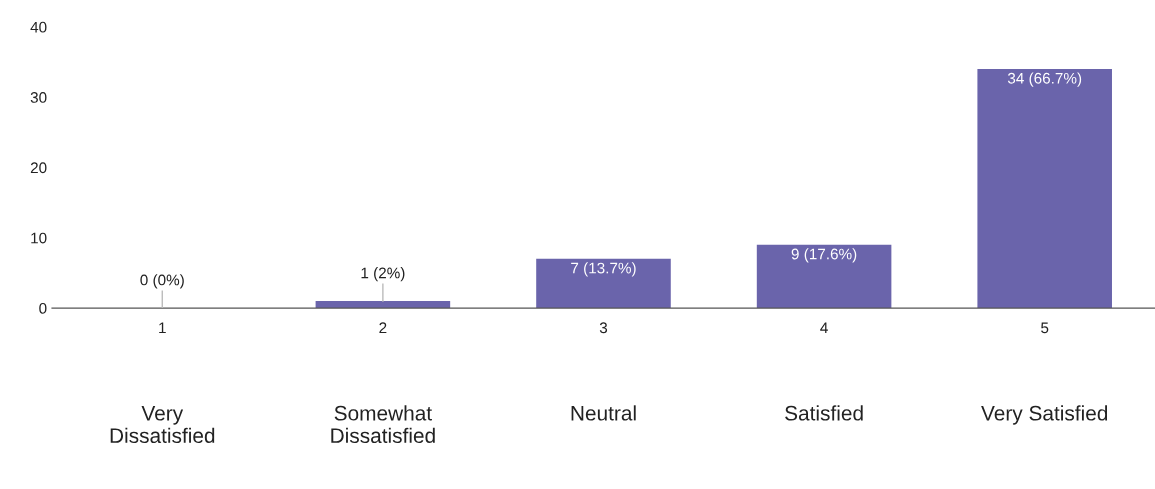 The image size is (1155, 489). Describe the element at coordinates (383, 274) in the screenshot. I see `data-label: 1 (2%)` at that location.